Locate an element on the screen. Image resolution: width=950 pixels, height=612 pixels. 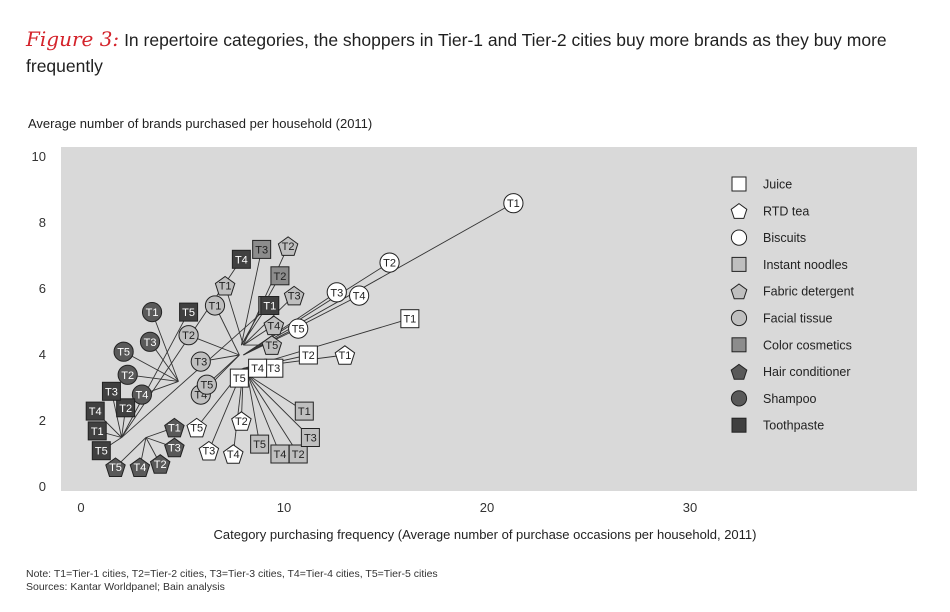
marker-hair-conditioner: T4 is located at coordinates (140, 467).